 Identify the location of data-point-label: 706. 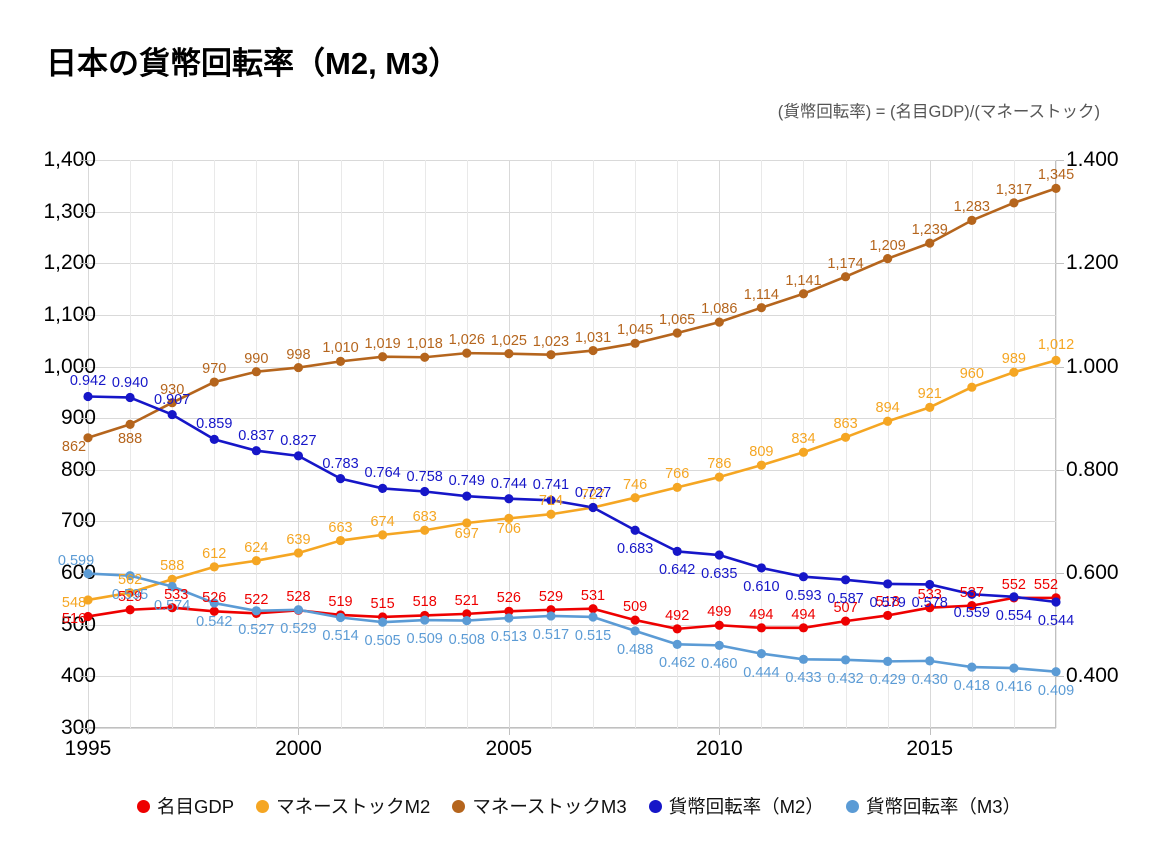
(508, 529).